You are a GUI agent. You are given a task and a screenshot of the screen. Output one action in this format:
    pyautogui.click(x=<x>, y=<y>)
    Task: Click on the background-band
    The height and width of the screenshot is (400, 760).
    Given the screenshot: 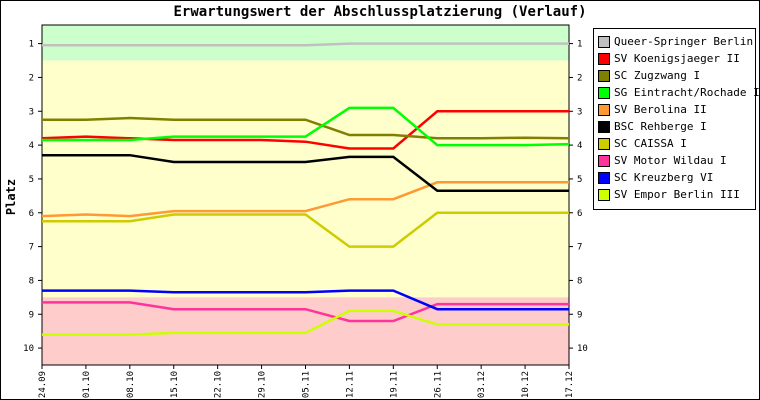 What is the action you would take?
    pyautogui.click(x=305, y=331)
    